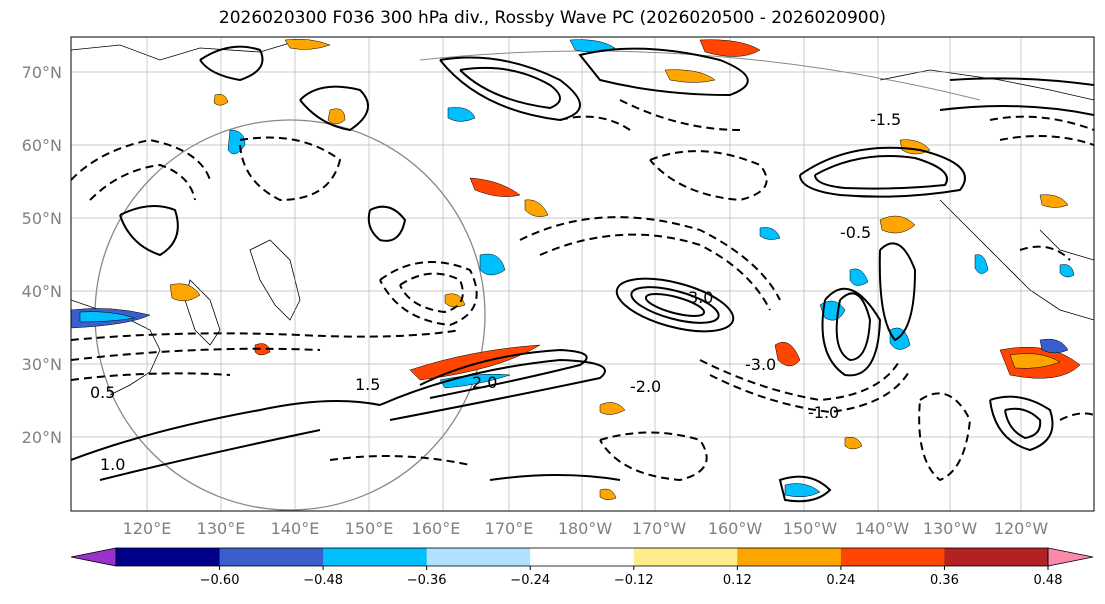 The height and width of the screenshot is (604, 1105). Describe the element at coordinates (323, 580) in the screenshot. I see `colorbar-tick-label: −0.48` at that location.